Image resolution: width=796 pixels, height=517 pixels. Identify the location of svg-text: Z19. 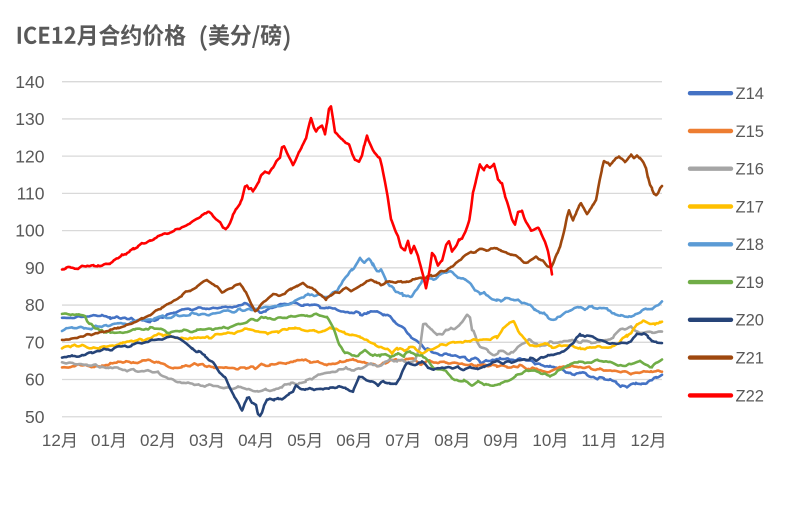
(750, 283).